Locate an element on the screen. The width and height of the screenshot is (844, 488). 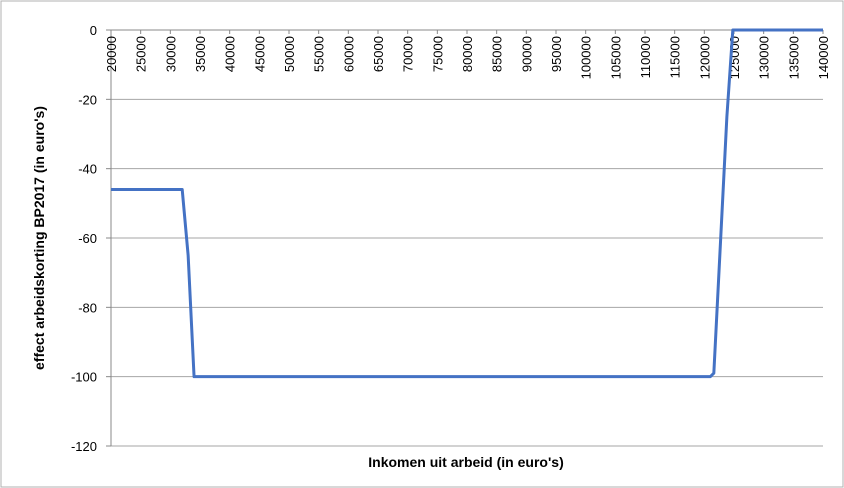
x-tick-label: 50000 is located at coordinates (289, 54).